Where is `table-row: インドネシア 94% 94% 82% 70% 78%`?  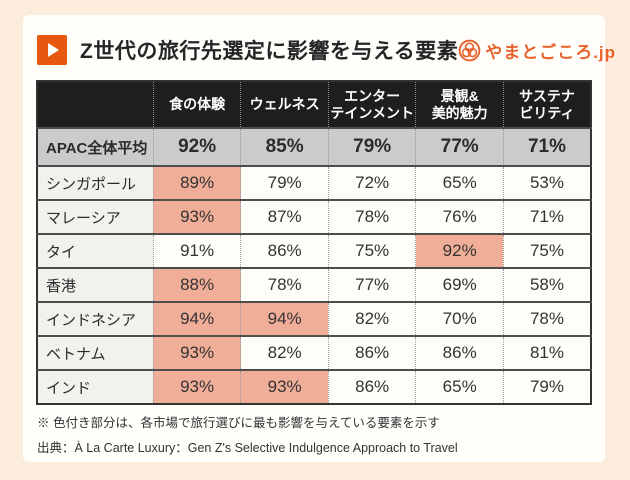 table-row: インドネシア 94% 94% 82% 70% 78% is located at coordinates (314, 319).